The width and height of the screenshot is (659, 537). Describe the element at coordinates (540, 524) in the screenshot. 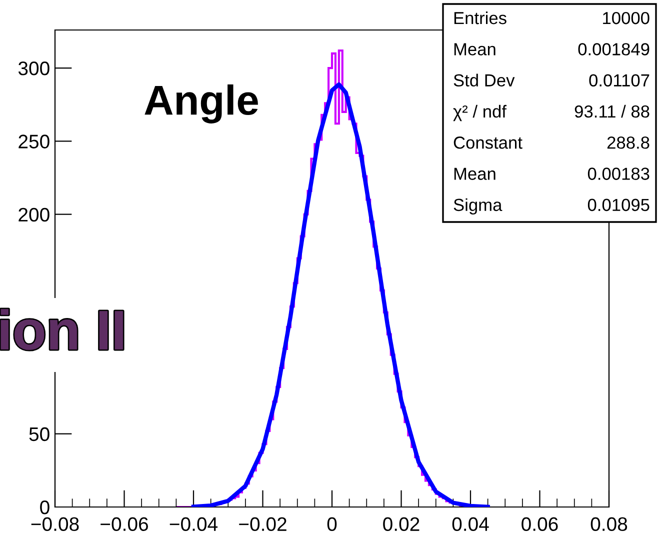

I see `x-tick-label: 0.06` at that location.